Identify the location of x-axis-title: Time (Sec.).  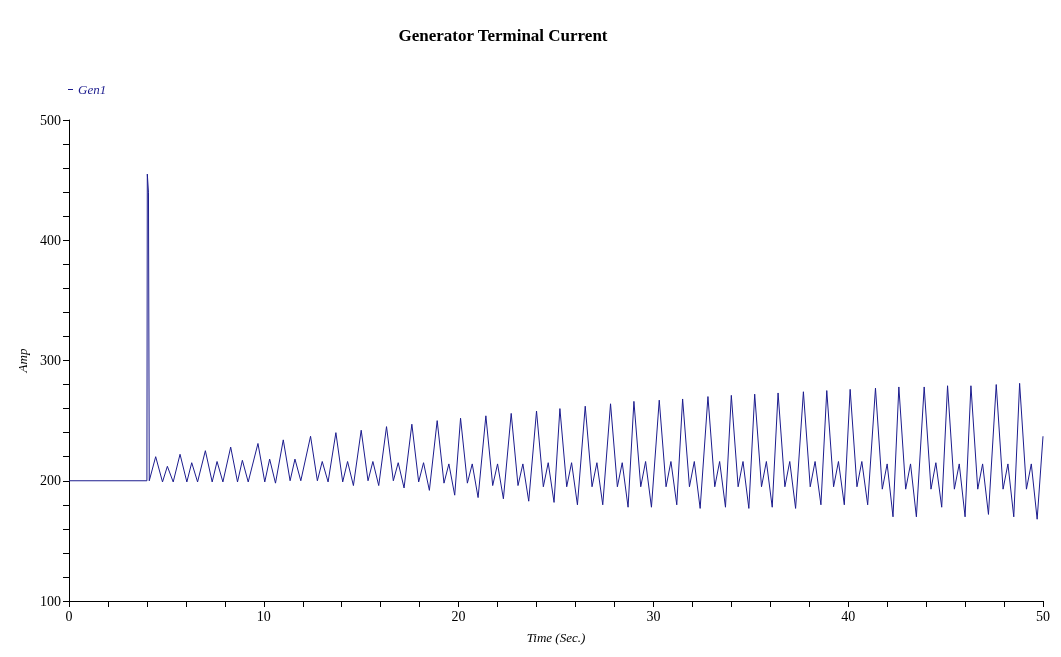
(556, 637).